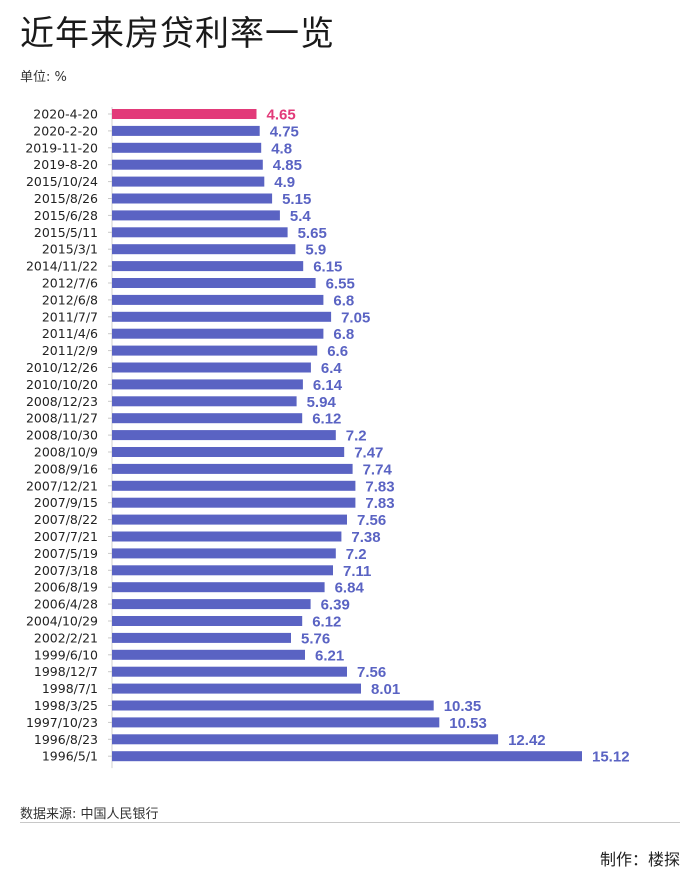 This screenshot has height=886, width=700. I want to click on value-label: 4.75, so click(284, 131).